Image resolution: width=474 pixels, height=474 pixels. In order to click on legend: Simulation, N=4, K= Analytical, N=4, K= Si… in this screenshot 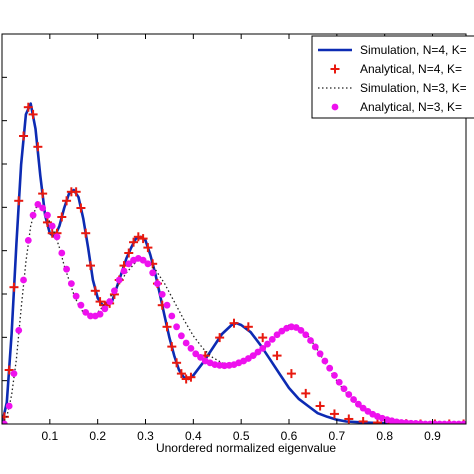, I will do `click(392, 77)`.